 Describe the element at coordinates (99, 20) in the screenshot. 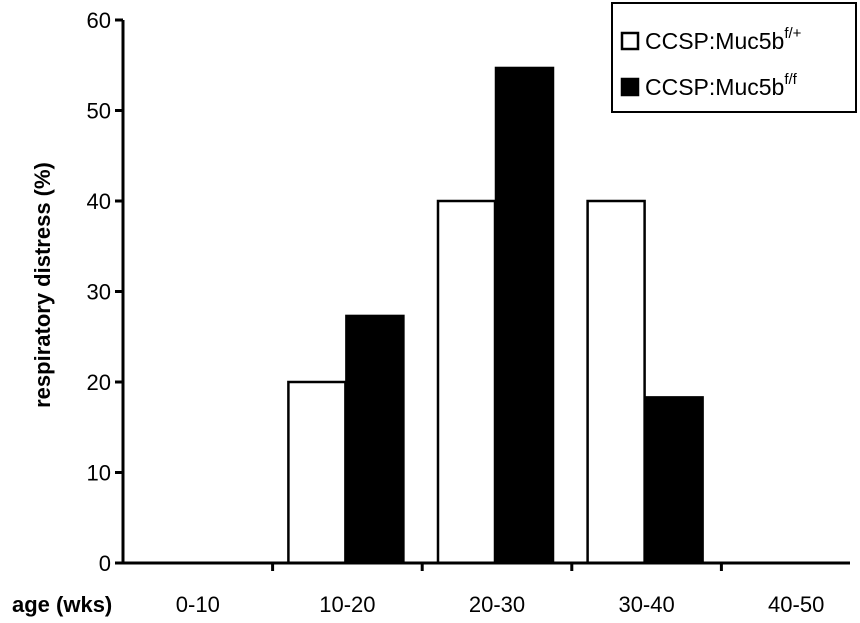

I see `y-tick-label: 60` at that location.